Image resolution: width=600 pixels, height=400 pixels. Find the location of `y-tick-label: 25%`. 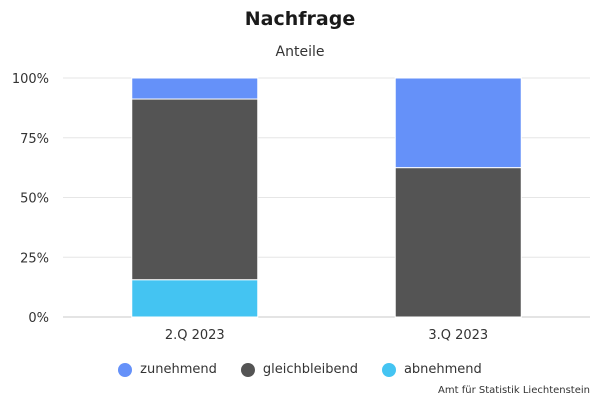

y-tick-label: 25% is located at coordinates (34, 258).